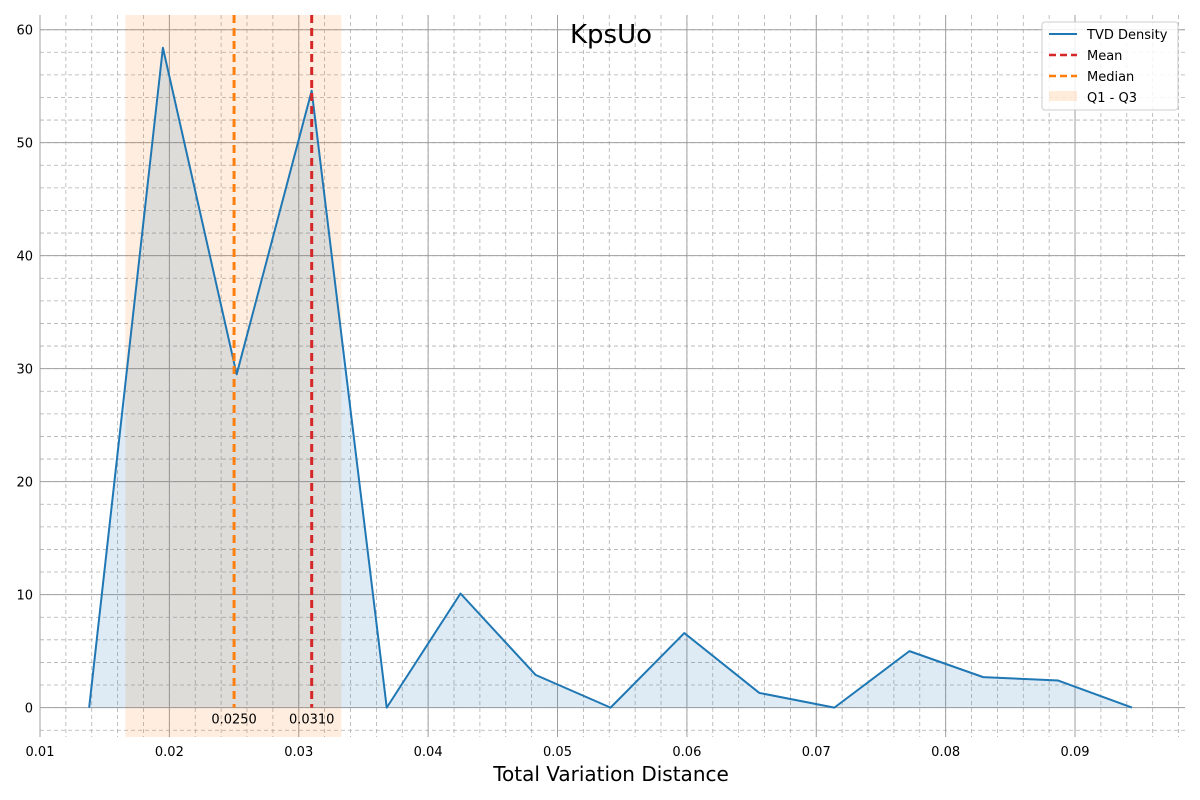  What do you see at coordinates (1075, 752) in the screenshot?
I see `x-tick-label: 0.09` at bounding box center [1075, 752].